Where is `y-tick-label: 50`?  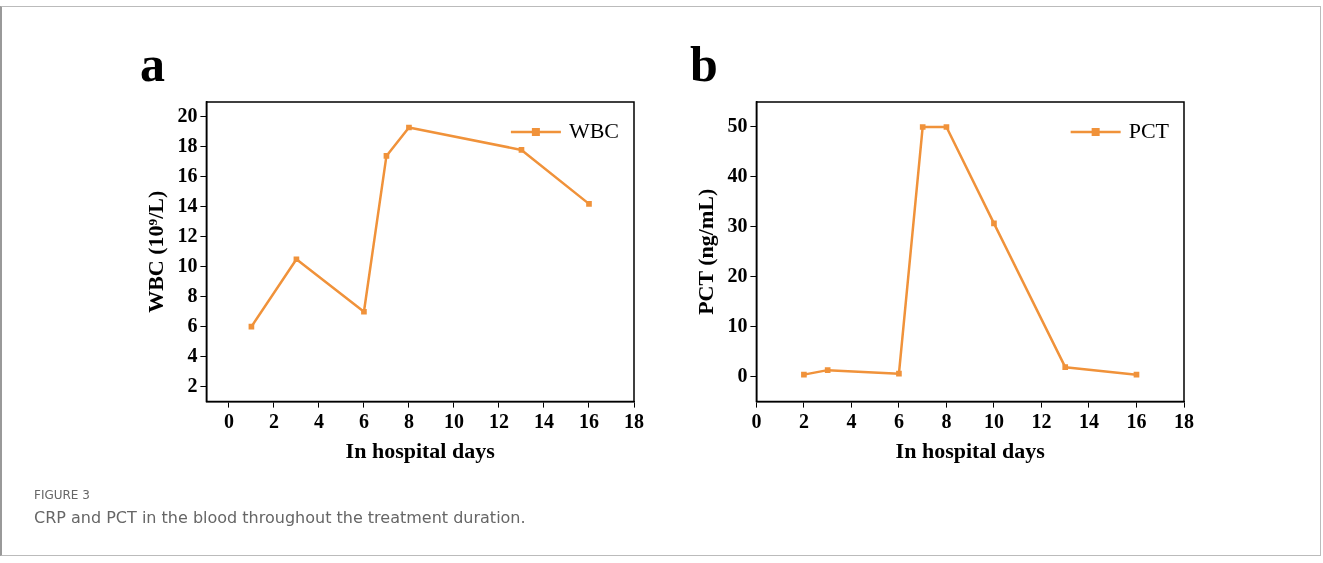
y-tick-label: 50 is located at coordinates (737, 125).